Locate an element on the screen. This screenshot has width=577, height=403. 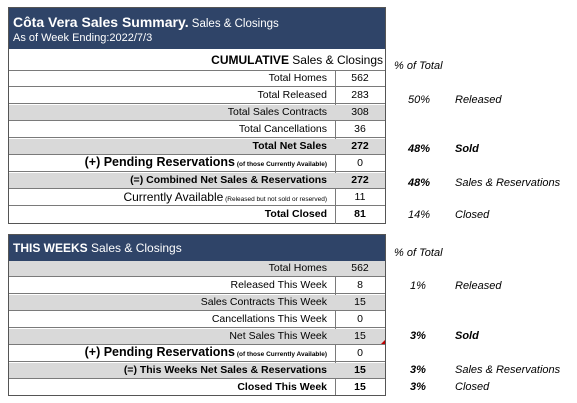
week-note-closed: Closed is located at coordinates (472, 387).